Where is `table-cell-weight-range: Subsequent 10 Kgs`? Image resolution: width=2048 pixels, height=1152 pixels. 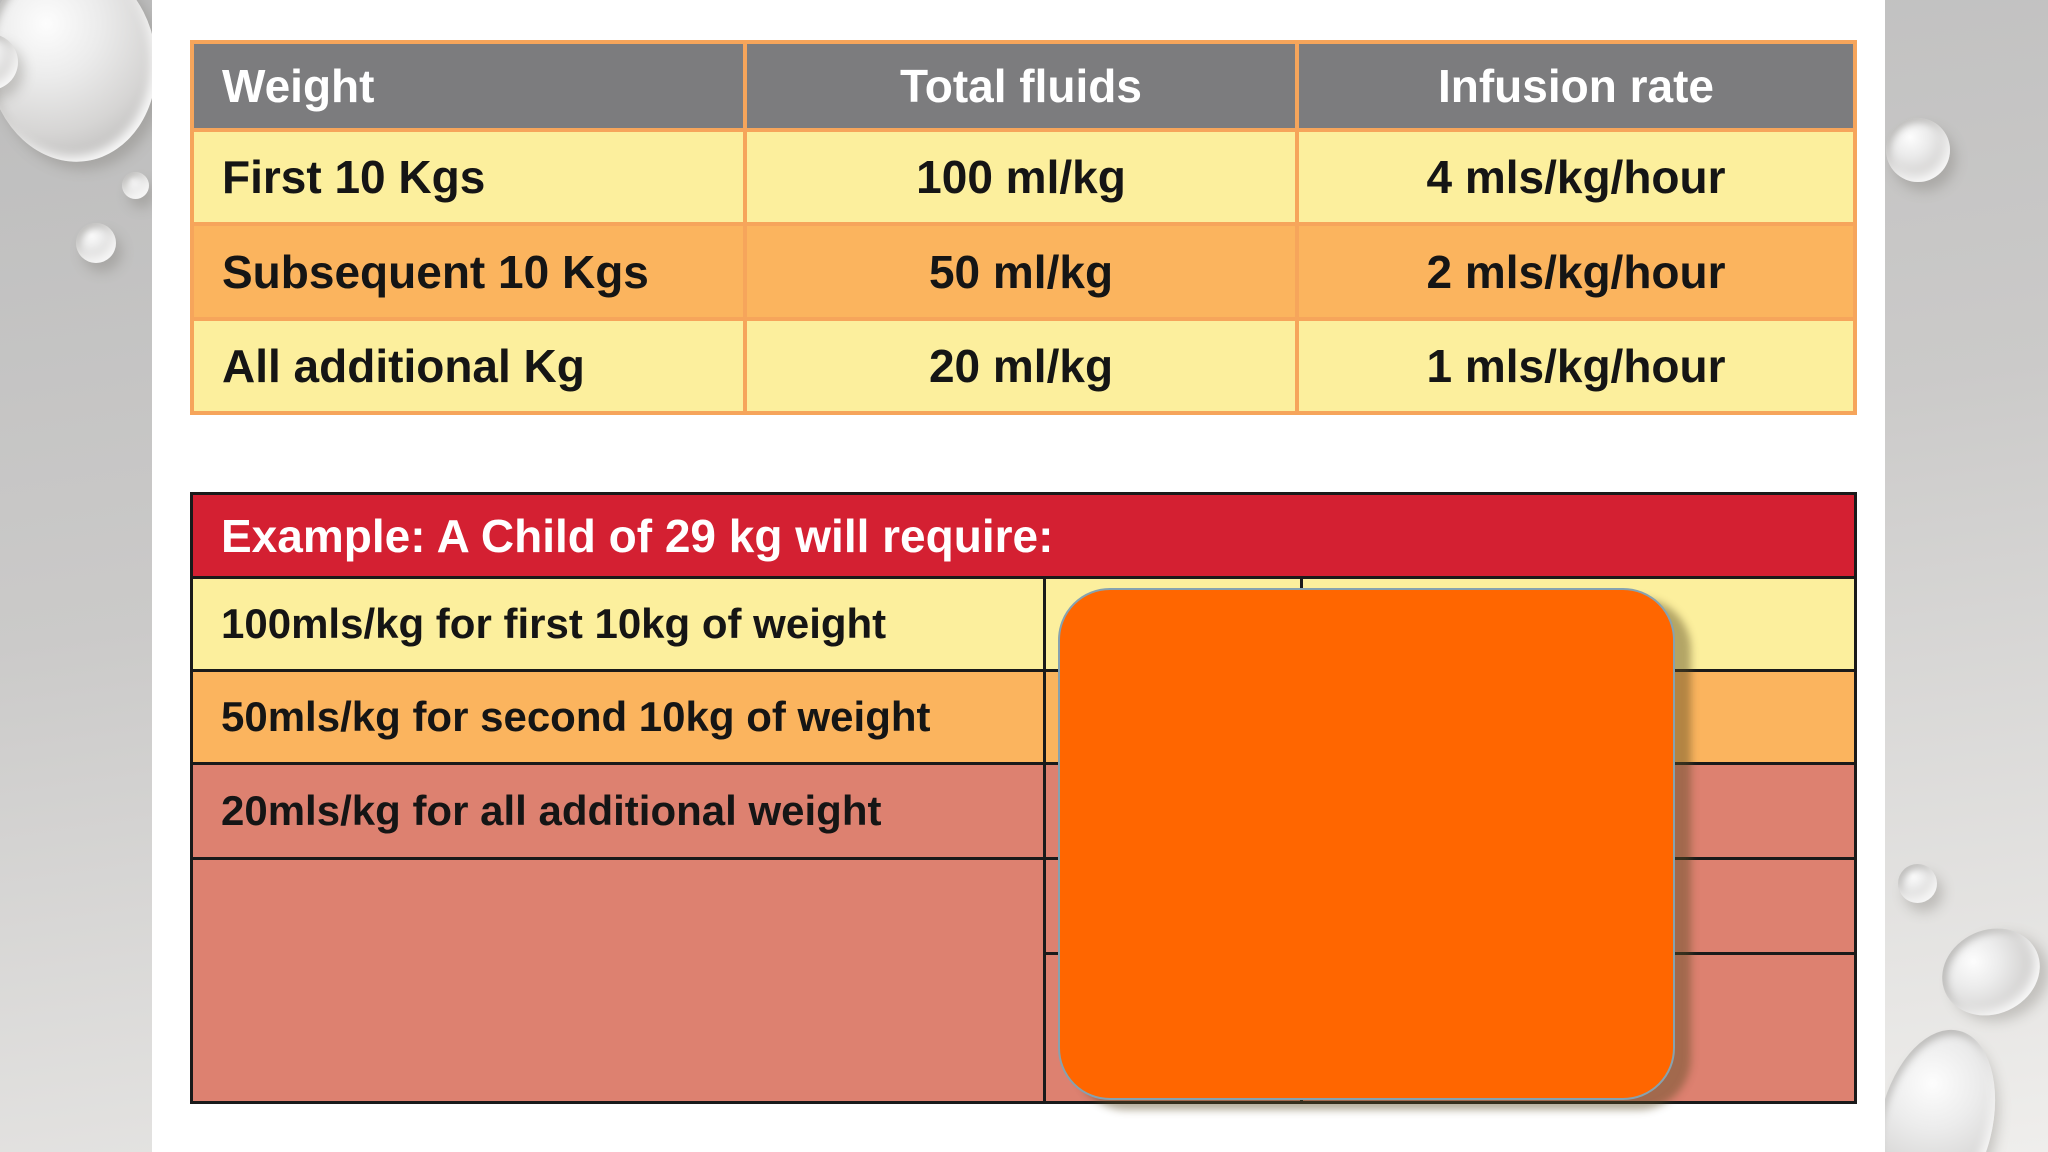
table-cell-weight-range: Subsequent 10 Kgs is located at coordinates (468, 271).